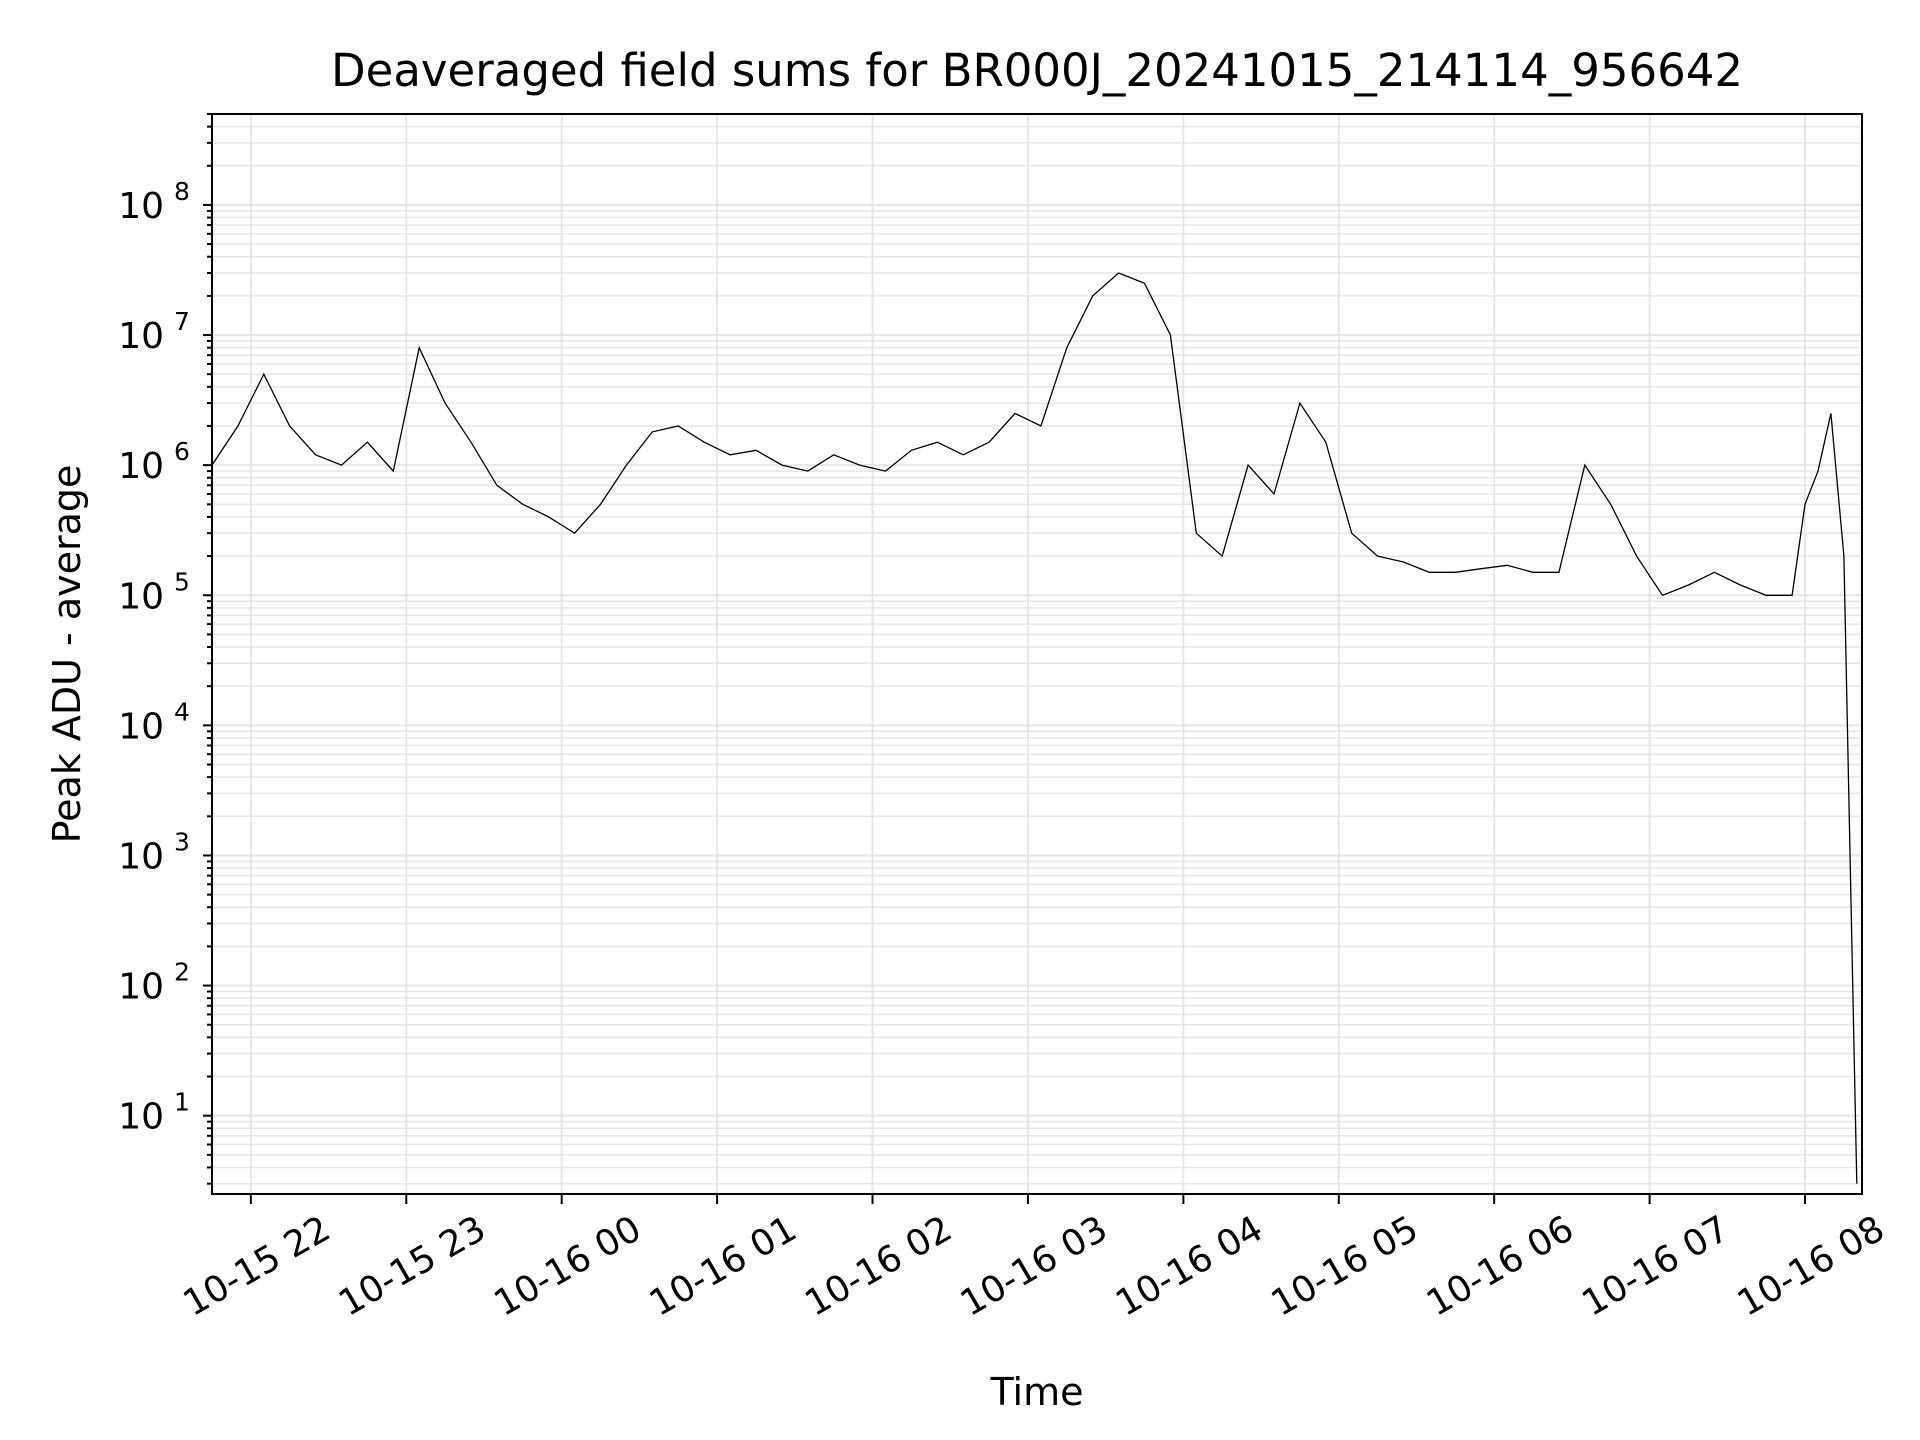 The height and width of the screenshot is (1440, 1920). What do you see at coordinates (182, 451) in the screenshot?
I see `y-tick-exponent: 6` at bounding box center [182, 451].